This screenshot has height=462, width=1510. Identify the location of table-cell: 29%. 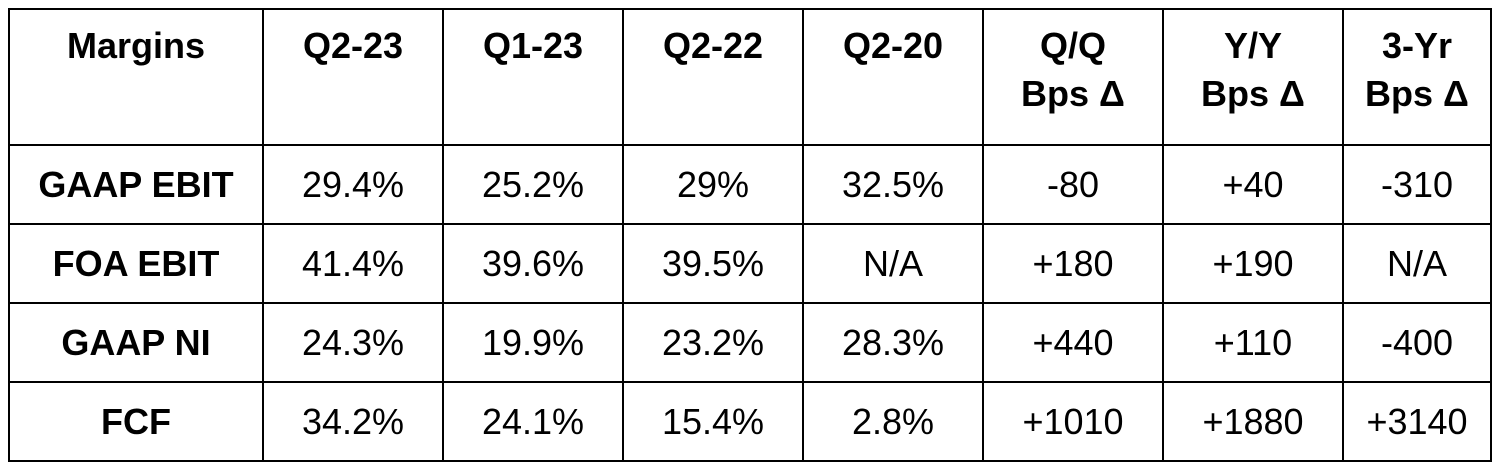
(713, 184).